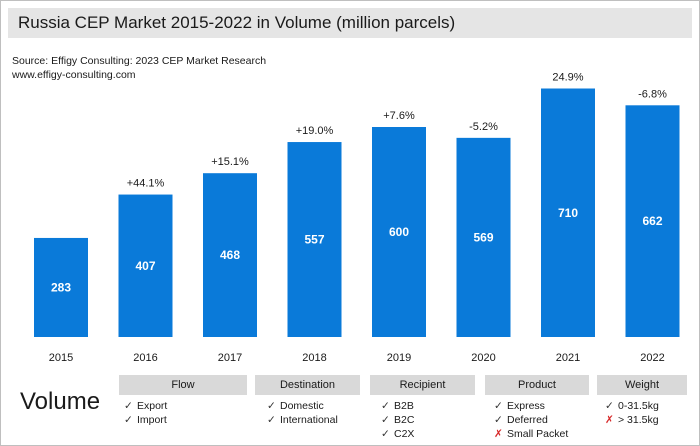 This screenshot has width=700, height=446. I want to click on legend-item: ✓ C2X, so click(398, 434).